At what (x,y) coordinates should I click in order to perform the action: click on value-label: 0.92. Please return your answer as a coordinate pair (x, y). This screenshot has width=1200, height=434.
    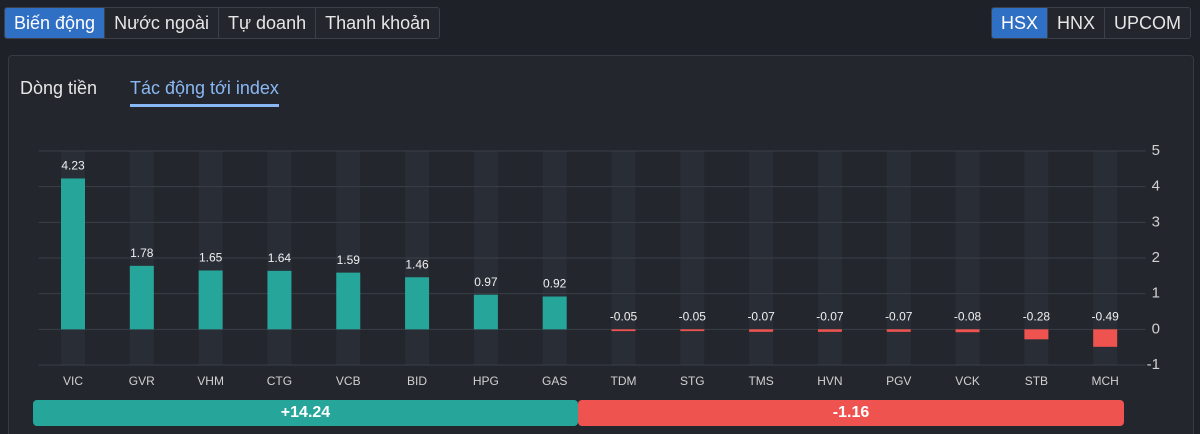
    Looking at the image, I should click on (555, 284).